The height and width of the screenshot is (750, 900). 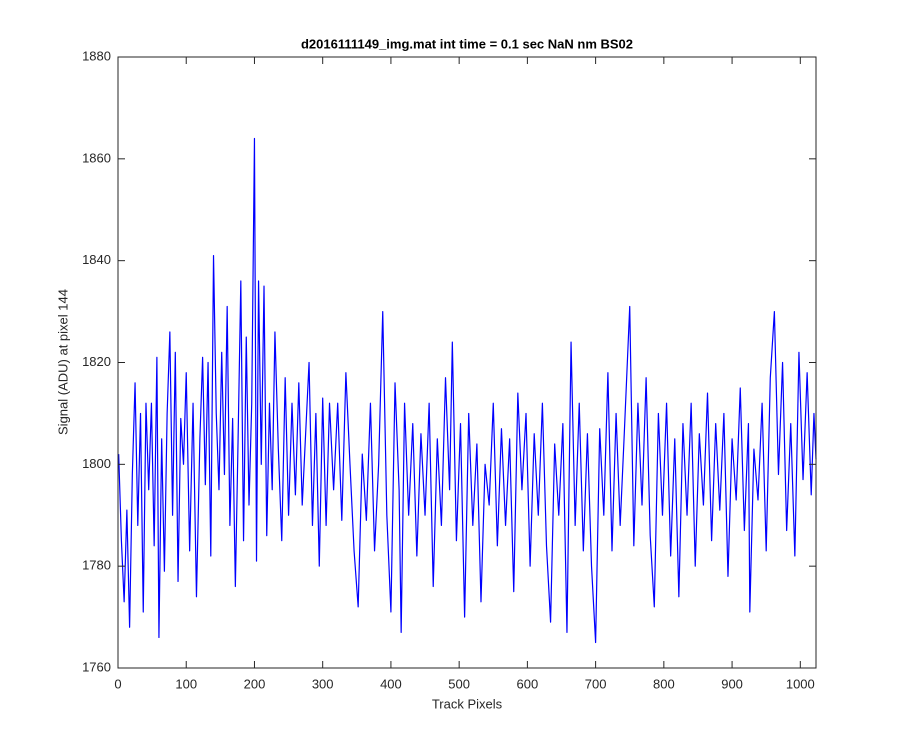 What do you see at coordinates (800, 683) in the screenshot?
I see `x-tick-label: 1000` at bounding box center [800, 683].